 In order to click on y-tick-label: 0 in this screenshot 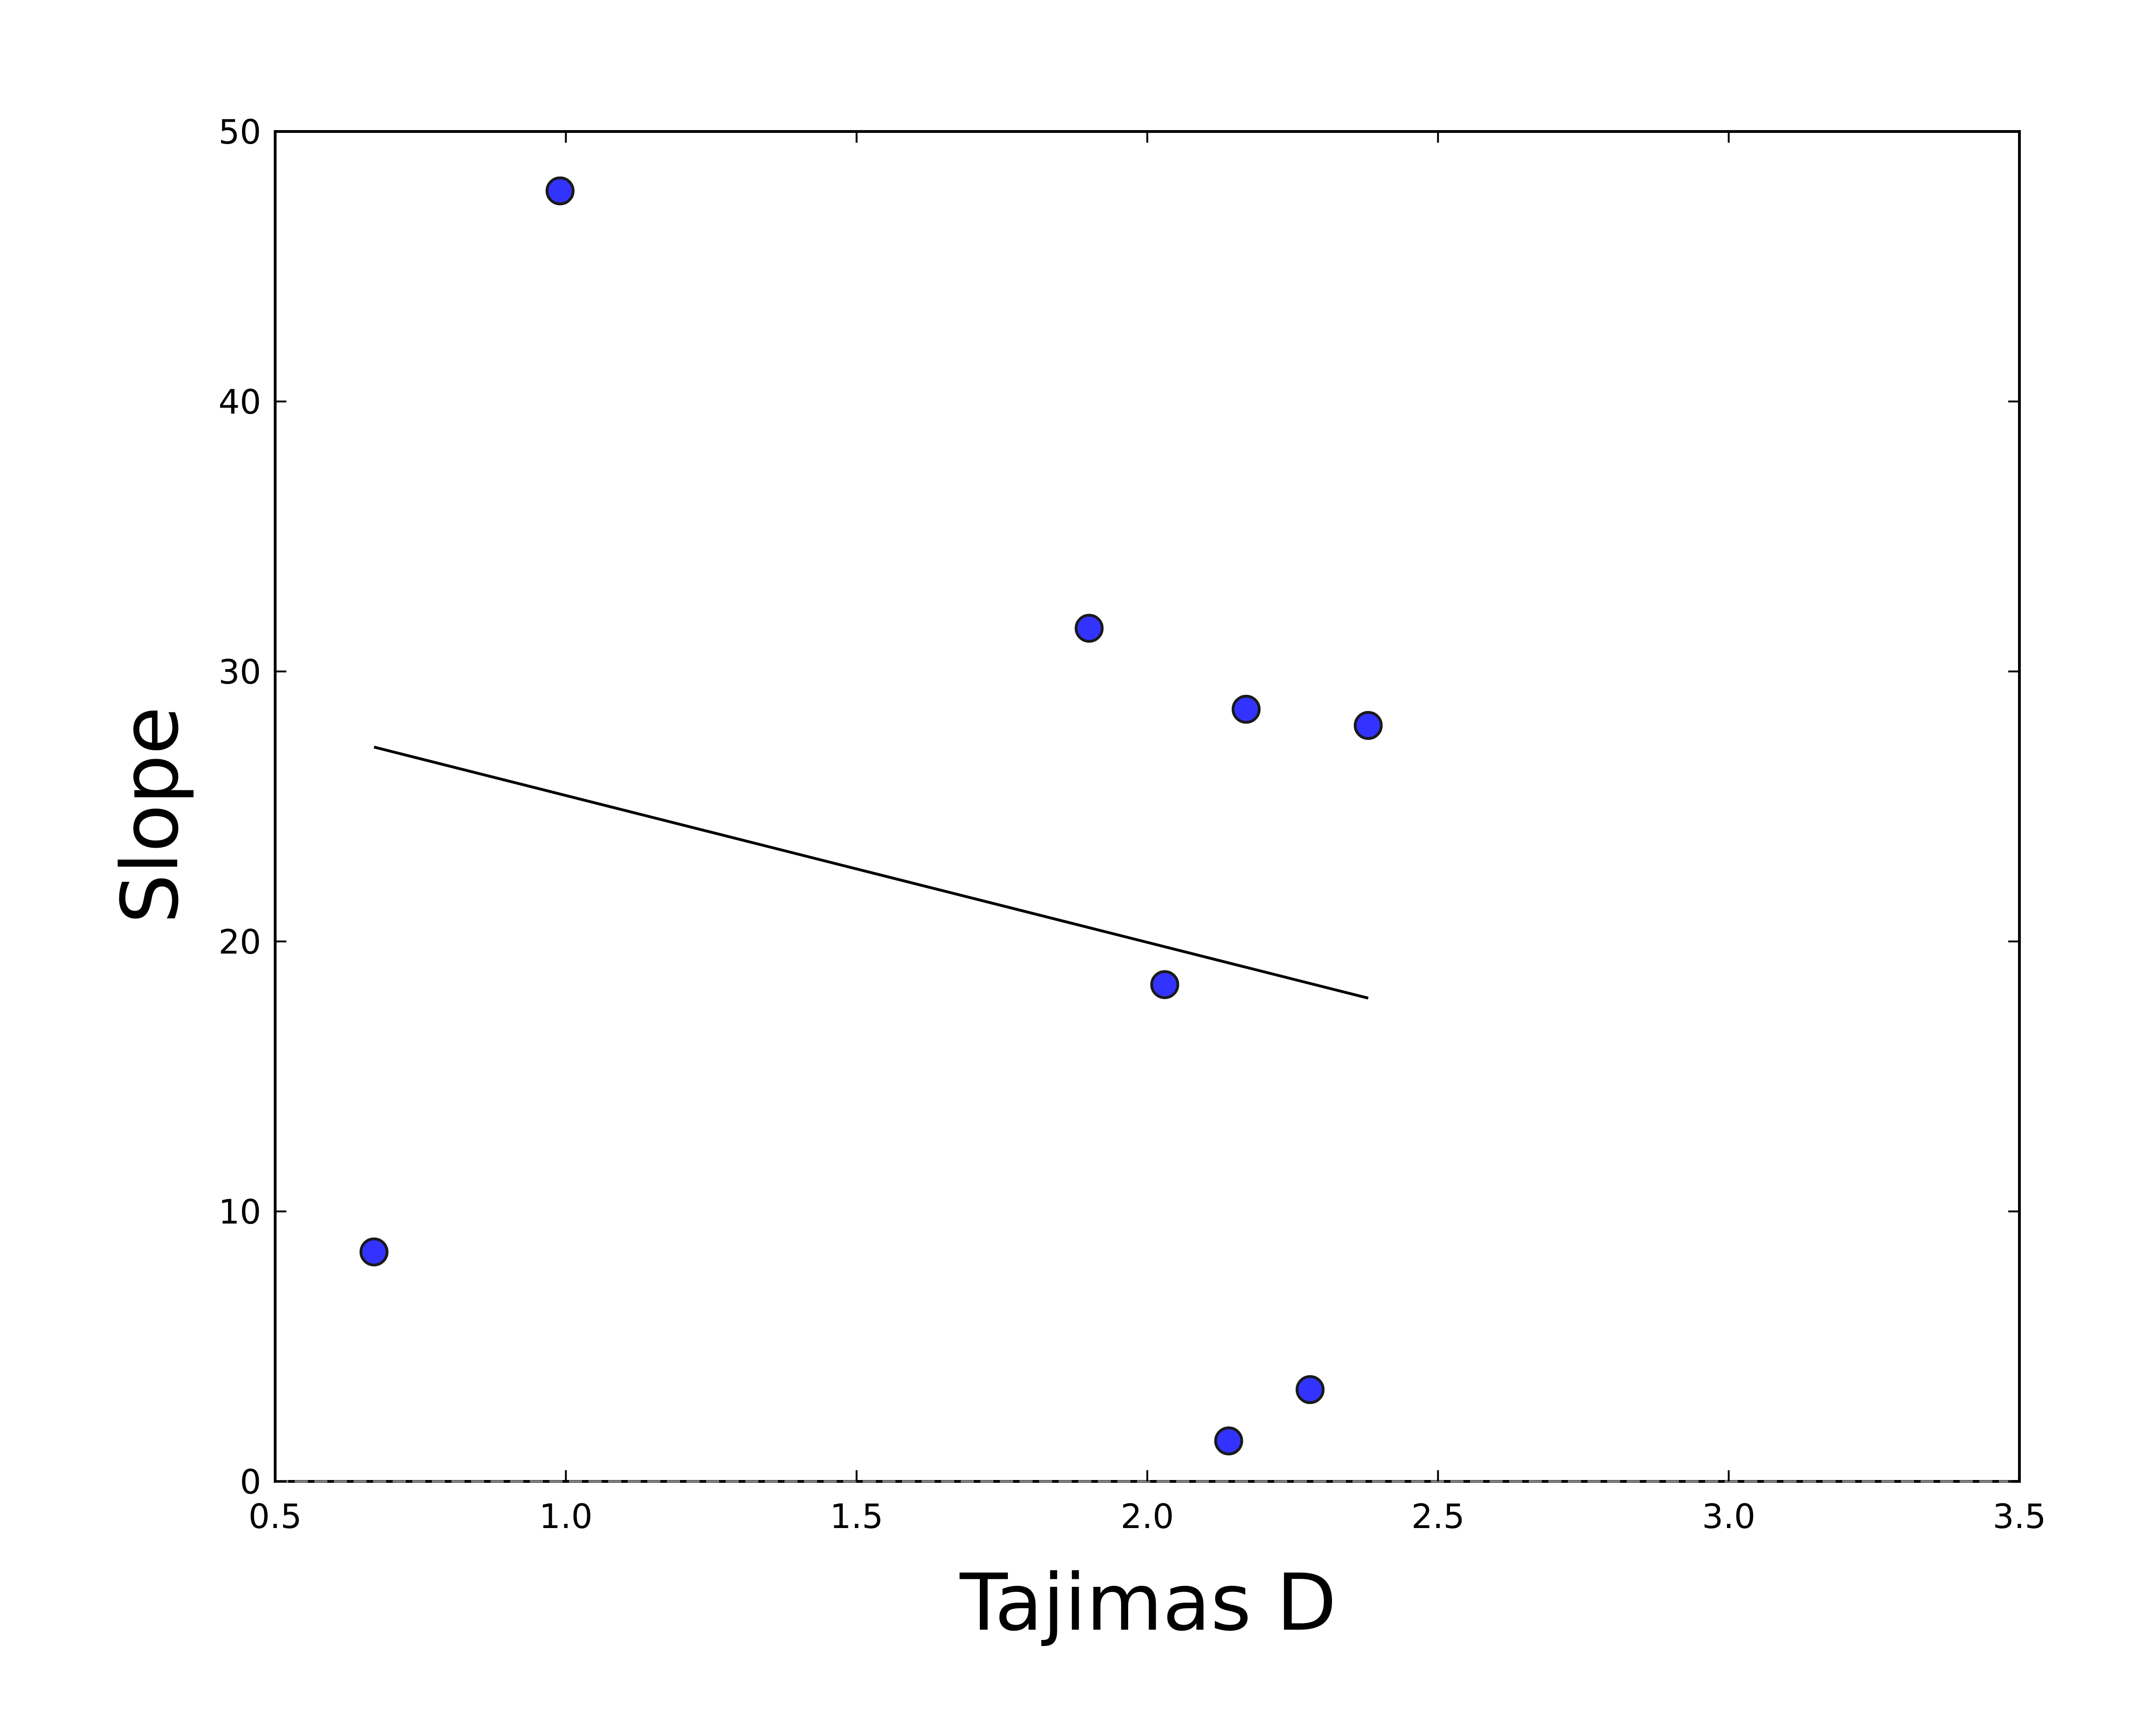, I will do `click(250, 1481)`.